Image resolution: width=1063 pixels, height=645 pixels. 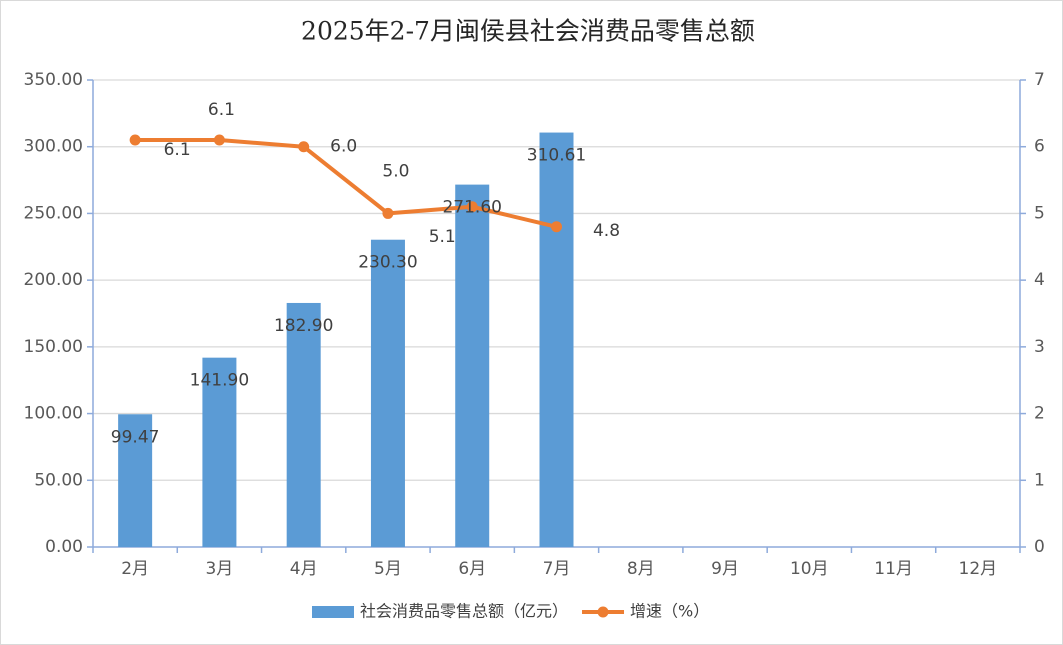 I want to click on x-tick-label: 8月, so click(x=641, y=569).